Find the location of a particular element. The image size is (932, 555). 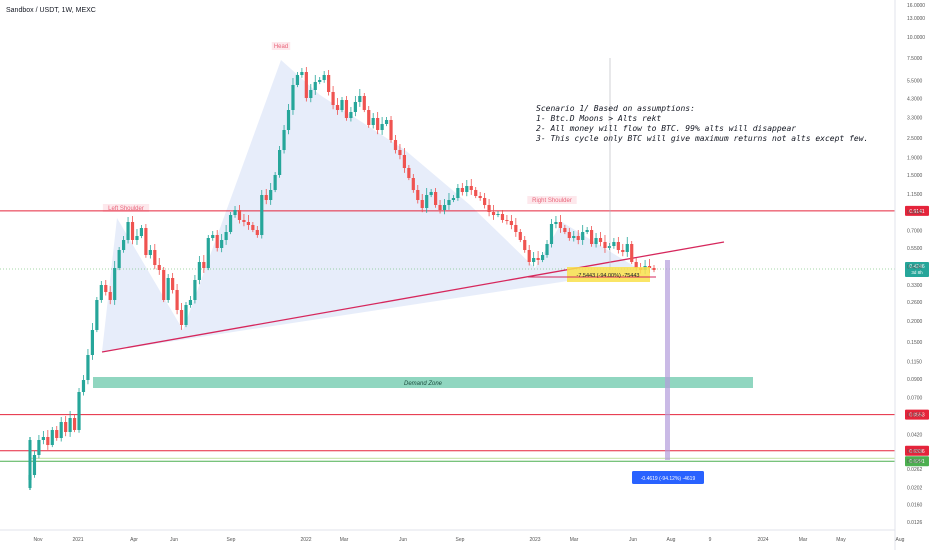

pattern-label-bg is located at coordinates (281, 46).